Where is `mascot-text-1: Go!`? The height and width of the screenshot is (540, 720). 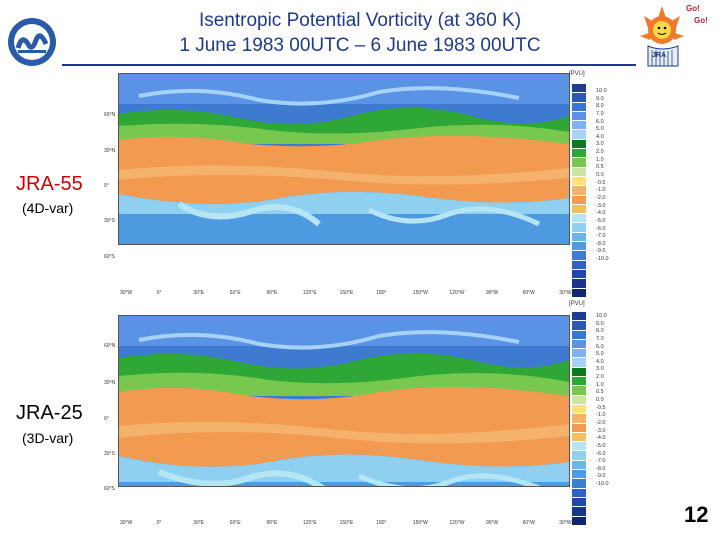
mascot-text-1: Go! is located at coordinates (693, 8).